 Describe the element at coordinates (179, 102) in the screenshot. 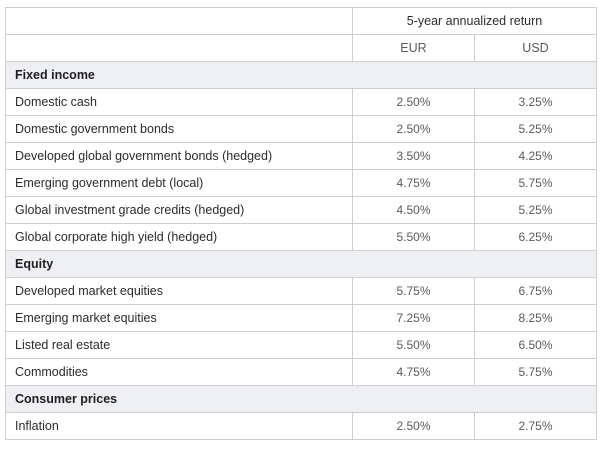

I see `row-label: Domestic cash` at that location.